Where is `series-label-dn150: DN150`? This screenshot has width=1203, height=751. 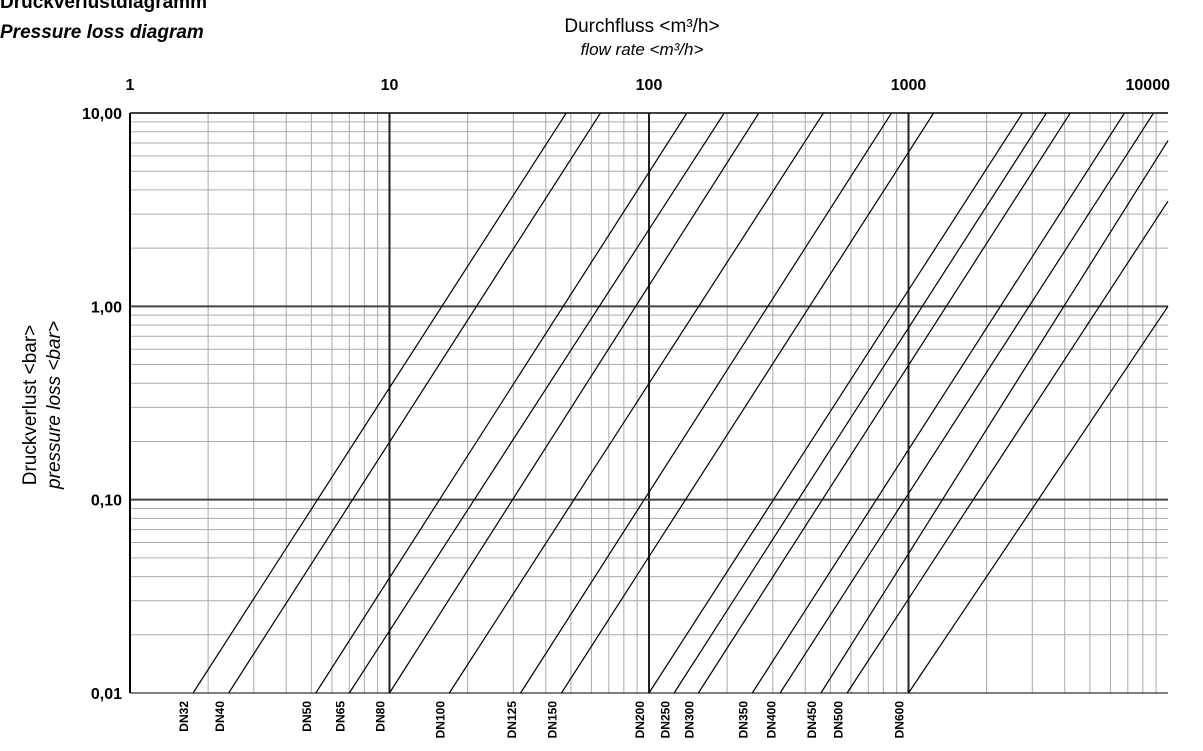 series-label-dn150: DN150 is located at coordinates (553, 720).